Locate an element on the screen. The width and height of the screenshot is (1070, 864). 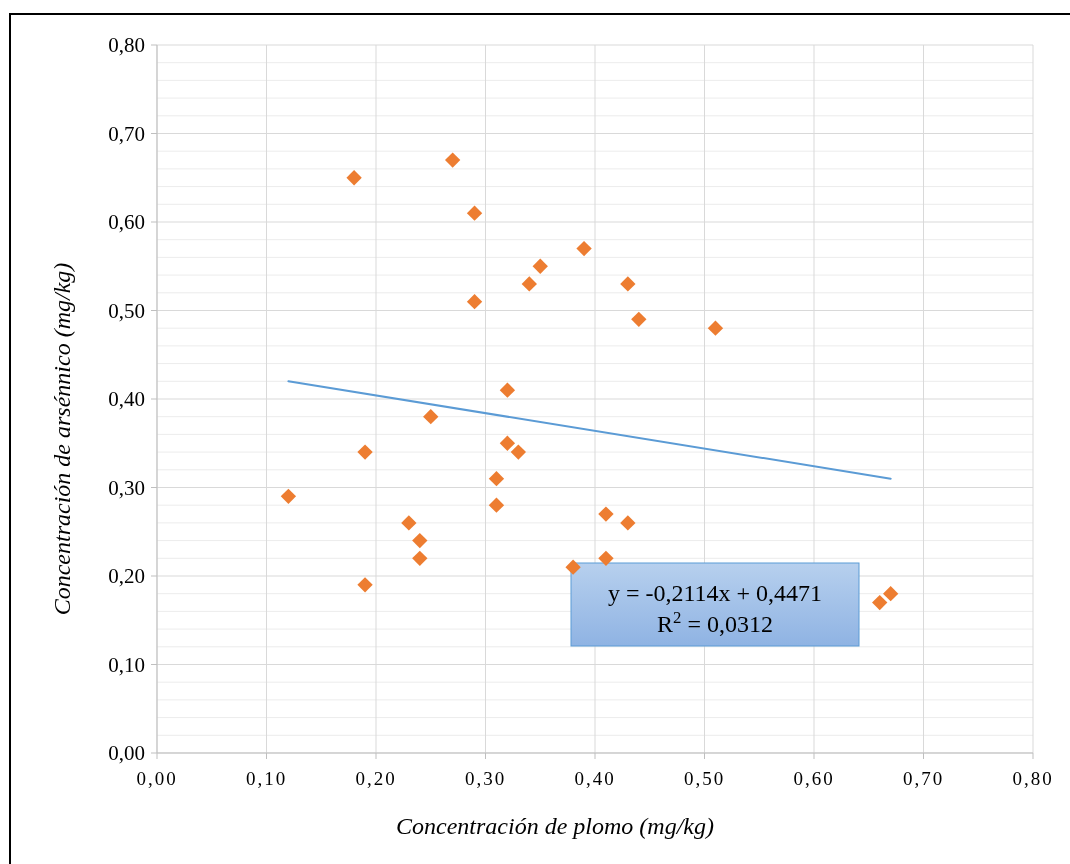
x-tick-label: 0,30 is located at coordinates (485, 778).